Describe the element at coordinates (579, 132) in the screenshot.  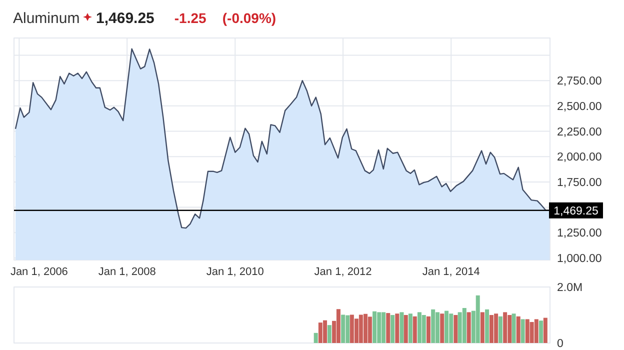
I see `y-tick-label: 2,250.00` at that location.